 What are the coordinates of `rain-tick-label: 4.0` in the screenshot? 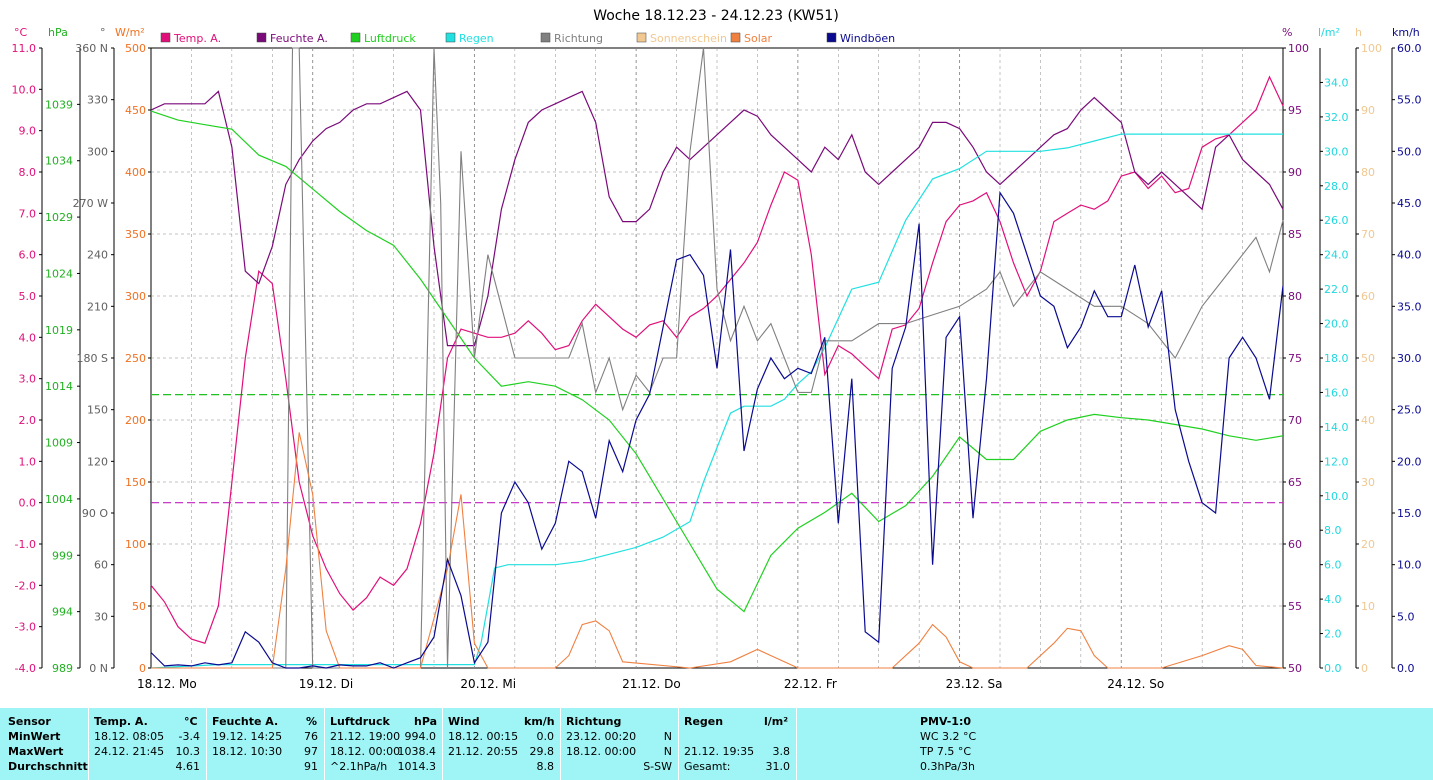 It's located at (1333, 599).